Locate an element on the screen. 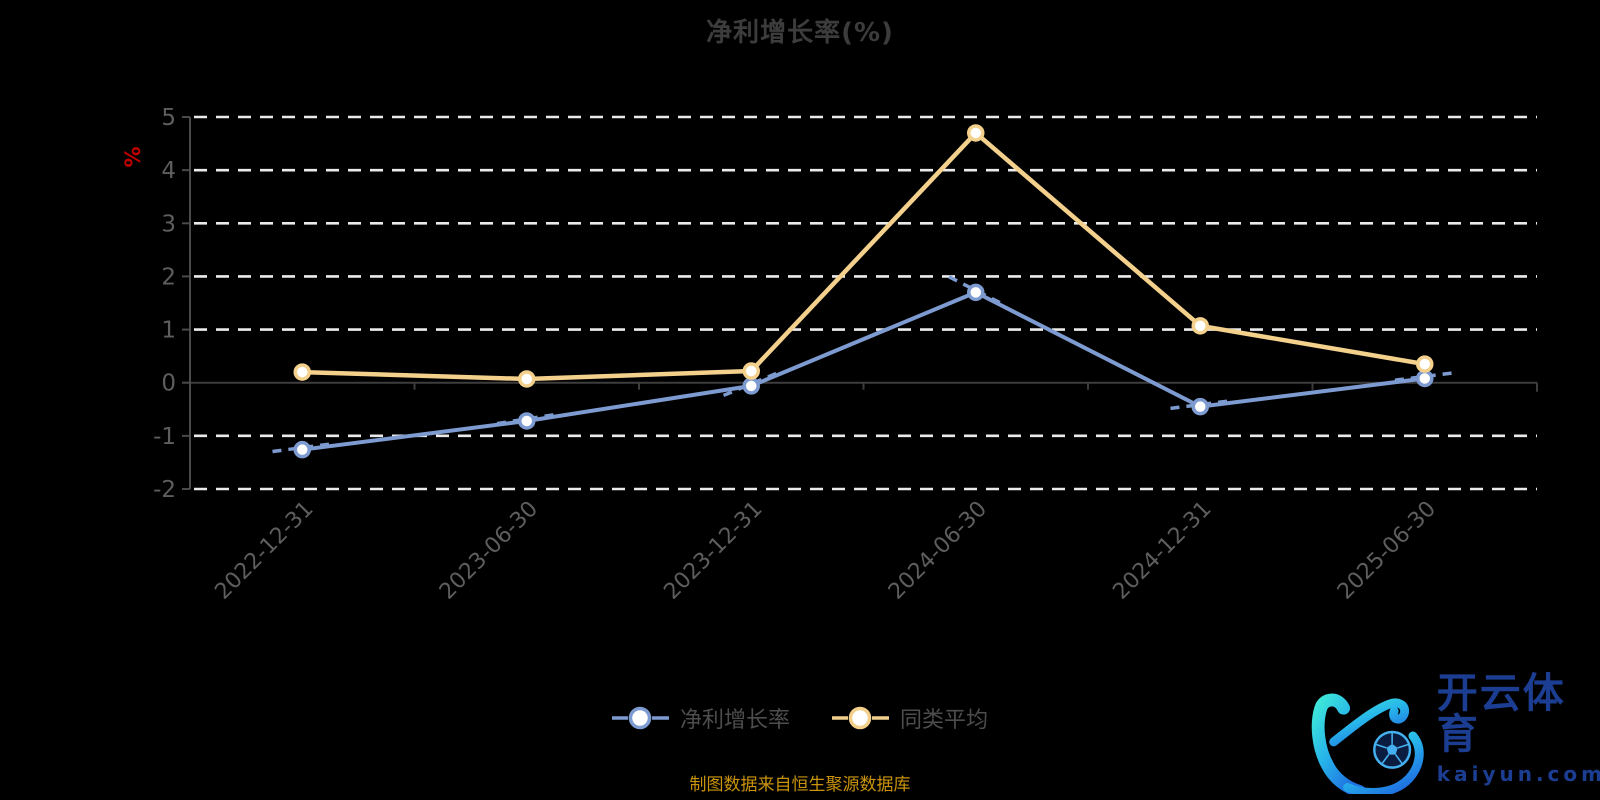  kaiyun-watermark: 开云体育 kaiyun.com is located at coordinates (1449, 728).